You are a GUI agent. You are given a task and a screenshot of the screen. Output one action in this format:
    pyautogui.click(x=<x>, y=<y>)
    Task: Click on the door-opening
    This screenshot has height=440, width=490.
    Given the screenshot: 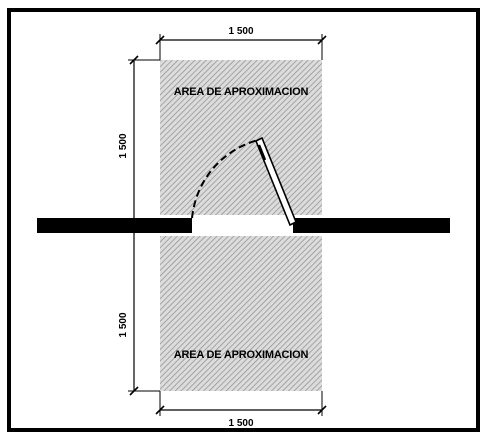 What is the action you would take?
    pyautogui.click(x=242, y=226)
    